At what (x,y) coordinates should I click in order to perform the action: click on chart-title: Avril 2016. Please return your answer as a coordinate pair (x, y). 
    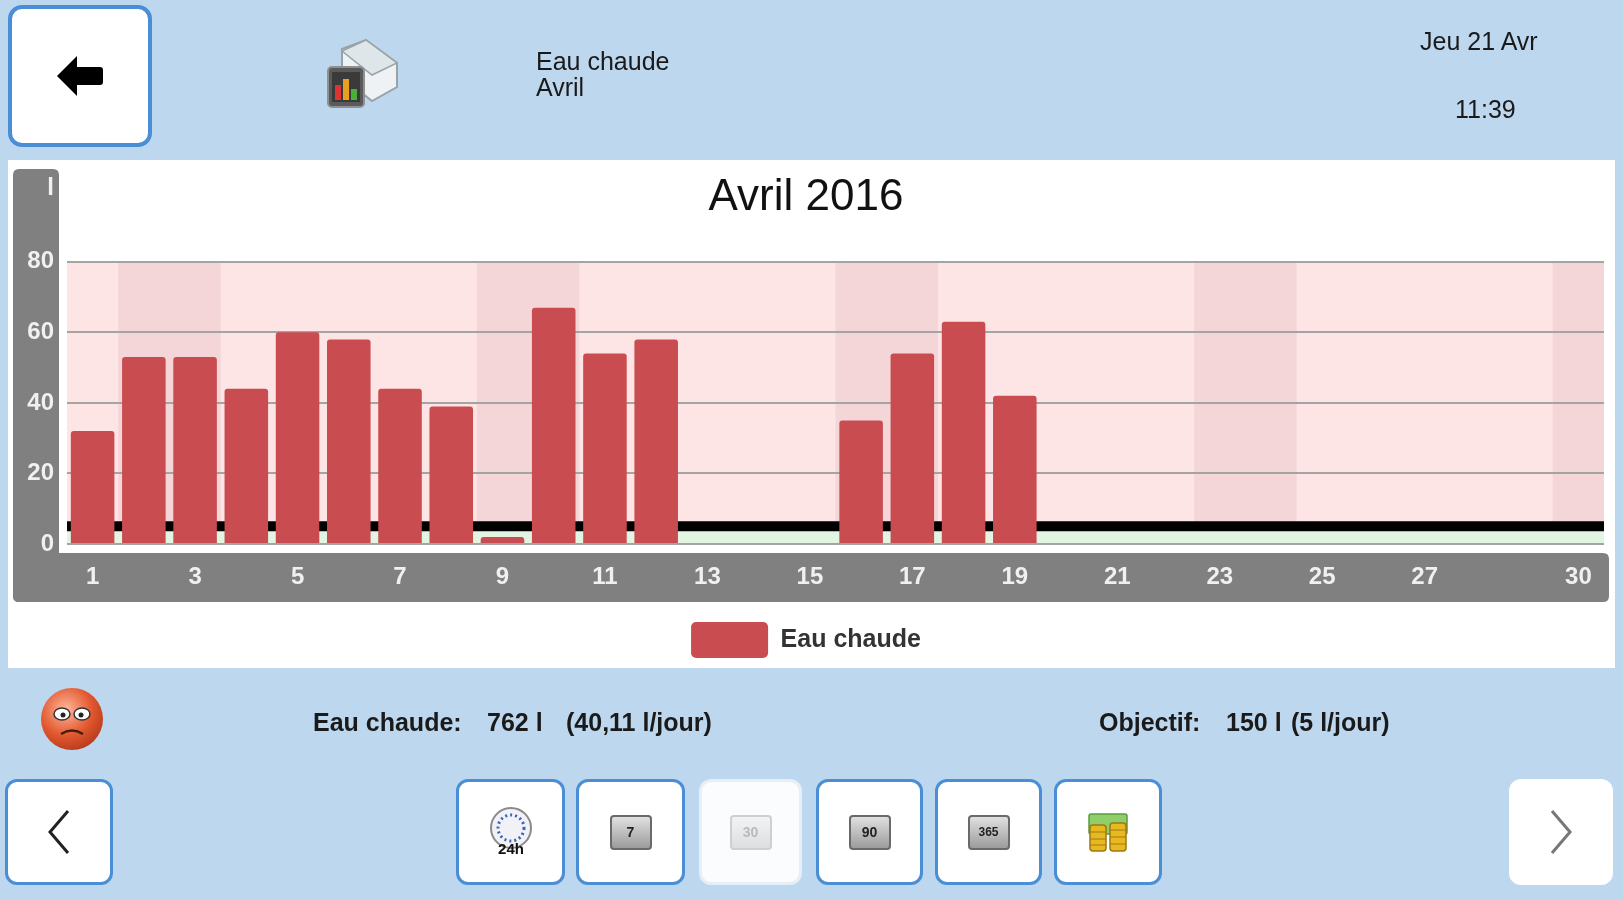
    Looking at the image, I should click on (806, 194).